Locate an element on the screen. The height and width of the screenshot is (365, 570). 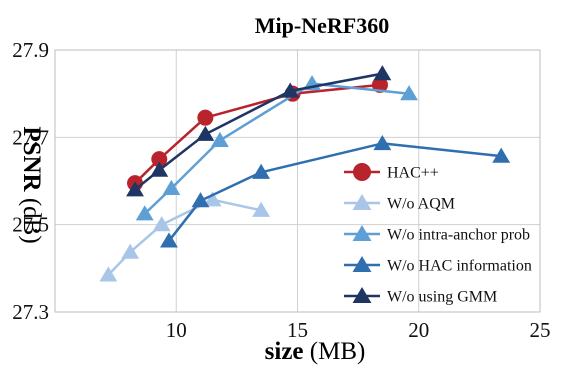
x-tick-labels: 10 15 20 25 is located at coordinates (358, 330).